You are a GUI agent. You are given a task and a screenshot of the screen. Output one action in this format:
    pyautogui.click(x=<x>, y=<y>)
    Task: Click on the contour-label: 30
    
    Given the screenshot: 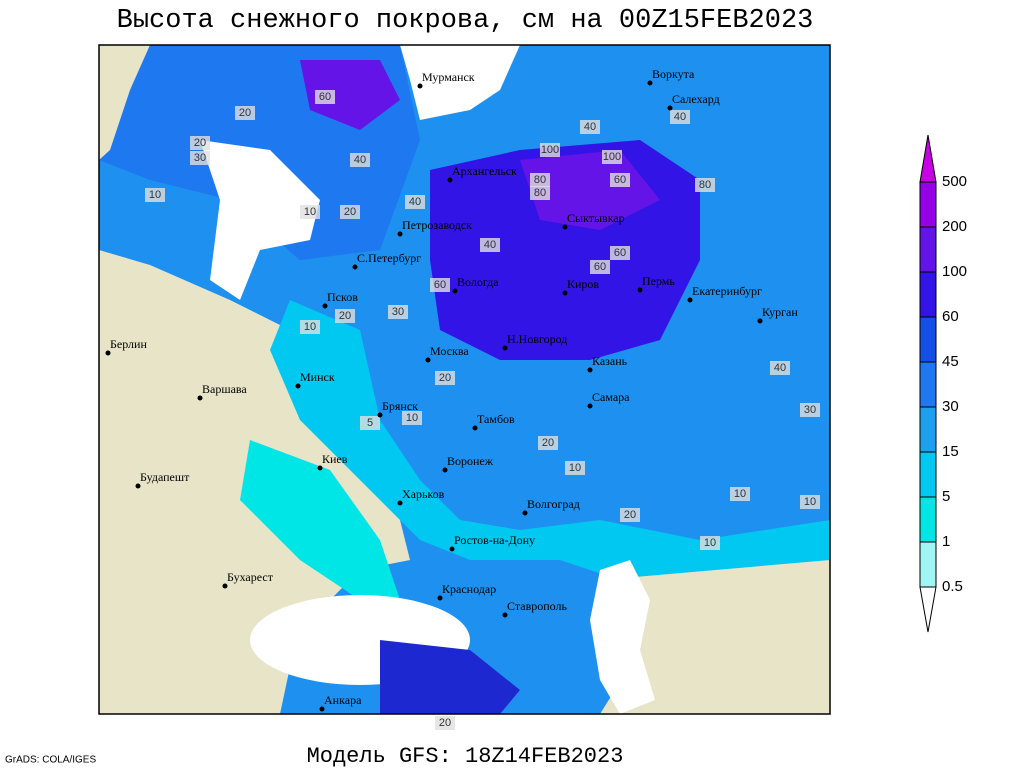 What is the action you would take?
    pyautogui.click(x=810, y=410)
    